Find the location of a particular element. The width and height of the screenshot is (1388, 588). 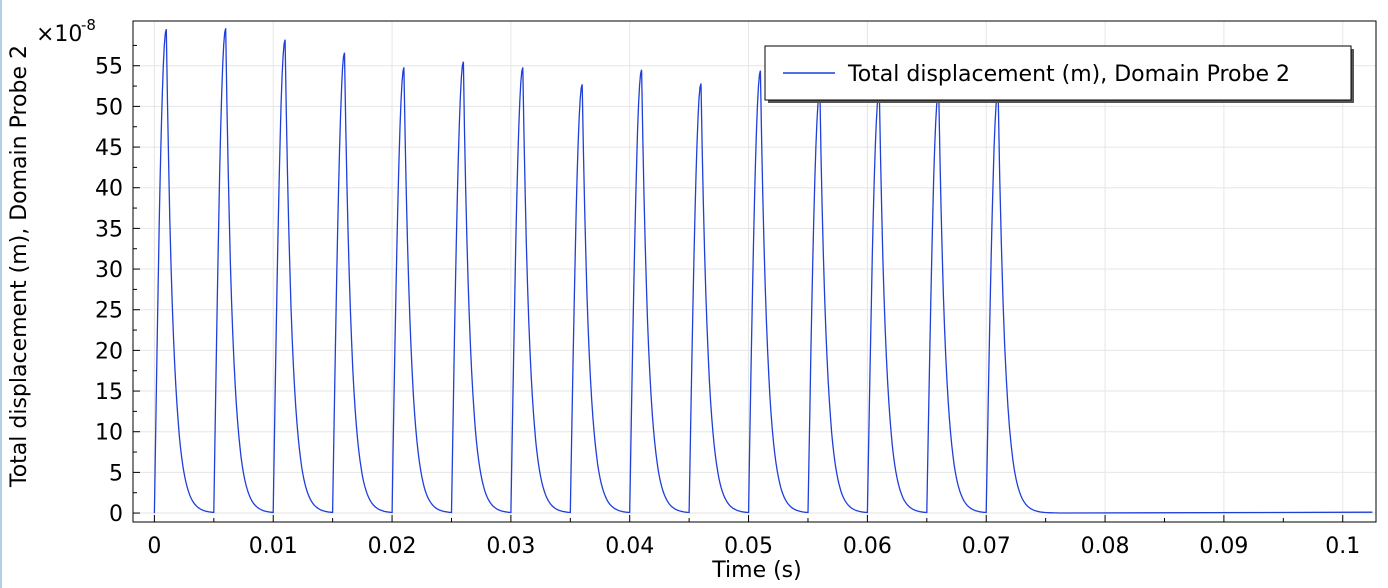

y-tick-label: 50 is located at coordinates (109, 107).